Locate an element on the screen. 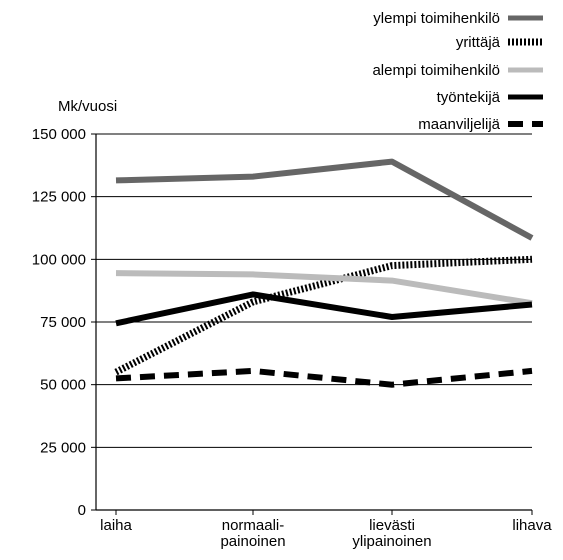 The width and height of the screenshot is (563, 560). x-tick-label-line: lihava is located at coordinates (532, 525).